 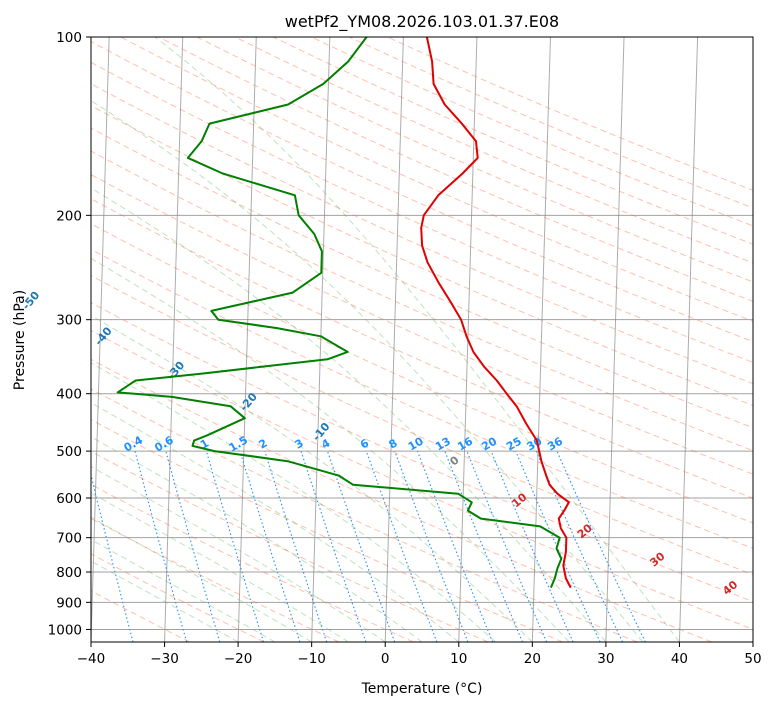 I want to click on chart-title: wetPf2_YM08.2026.103.01.37.E08, so click(x=422, y=22).